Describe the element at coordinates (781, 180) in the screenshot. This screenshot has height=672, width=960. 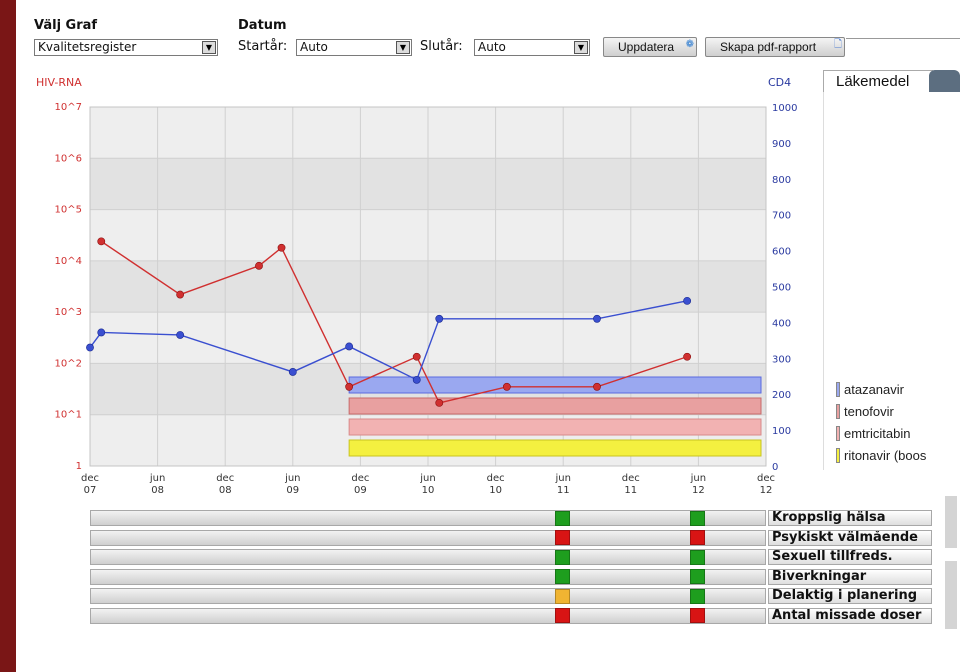
I see `right-tick-label: 800` at that location.